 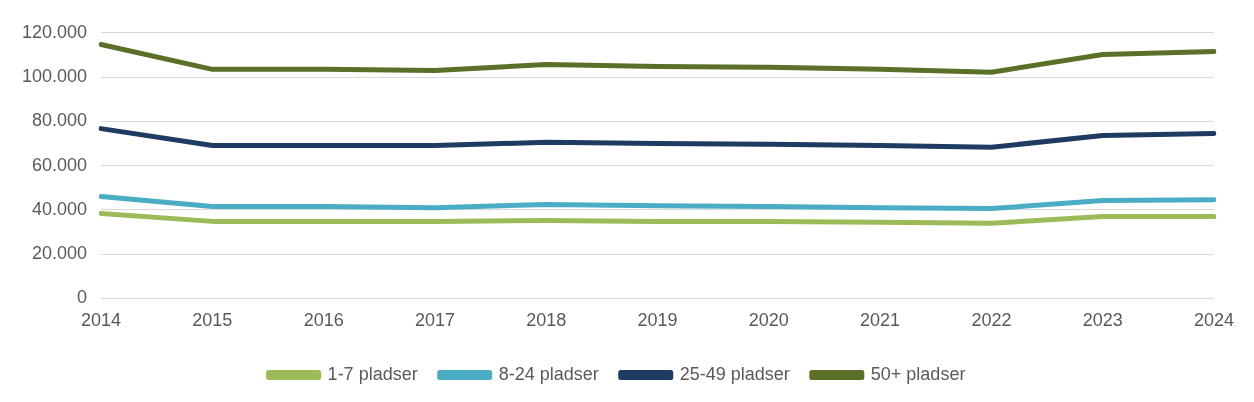 I want to click on x-tick-label: 2014, so click(x=101, y=320).